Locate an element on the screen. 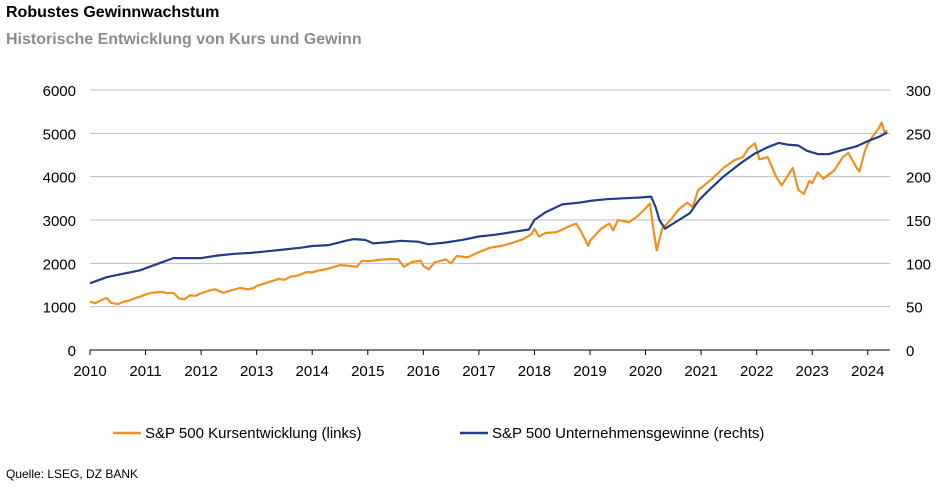 The height and width of the screenshot is (493, 941). x-tick-label: 2011 is located at coordinates (145, 371).